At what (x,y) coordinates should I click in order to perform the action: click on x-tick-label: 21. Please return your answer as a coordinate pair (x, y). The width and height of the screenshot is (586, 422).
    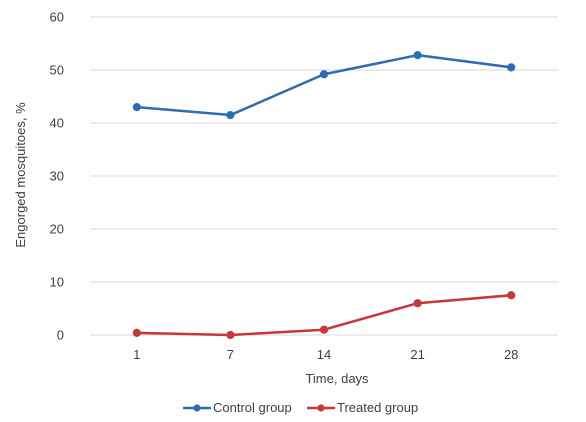
    Looking at the image, I should click on (417, 354).